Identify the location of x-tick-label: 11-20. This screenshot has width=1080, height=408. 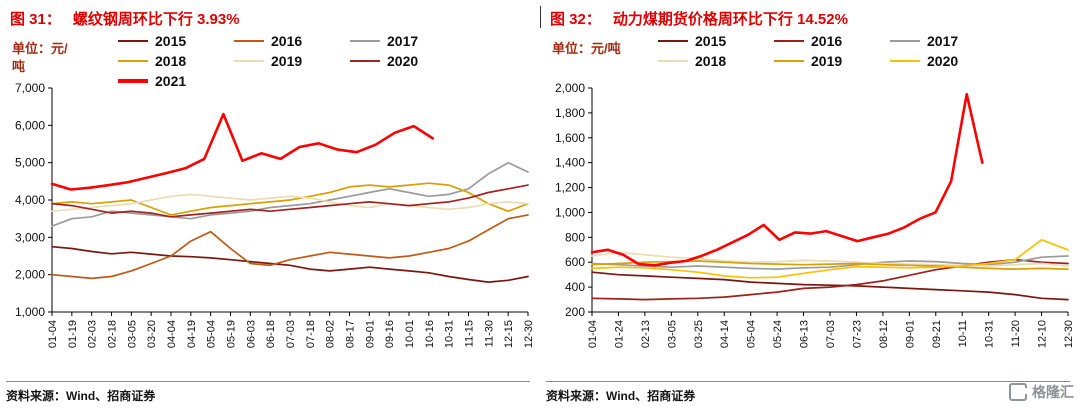
(1016, 333).